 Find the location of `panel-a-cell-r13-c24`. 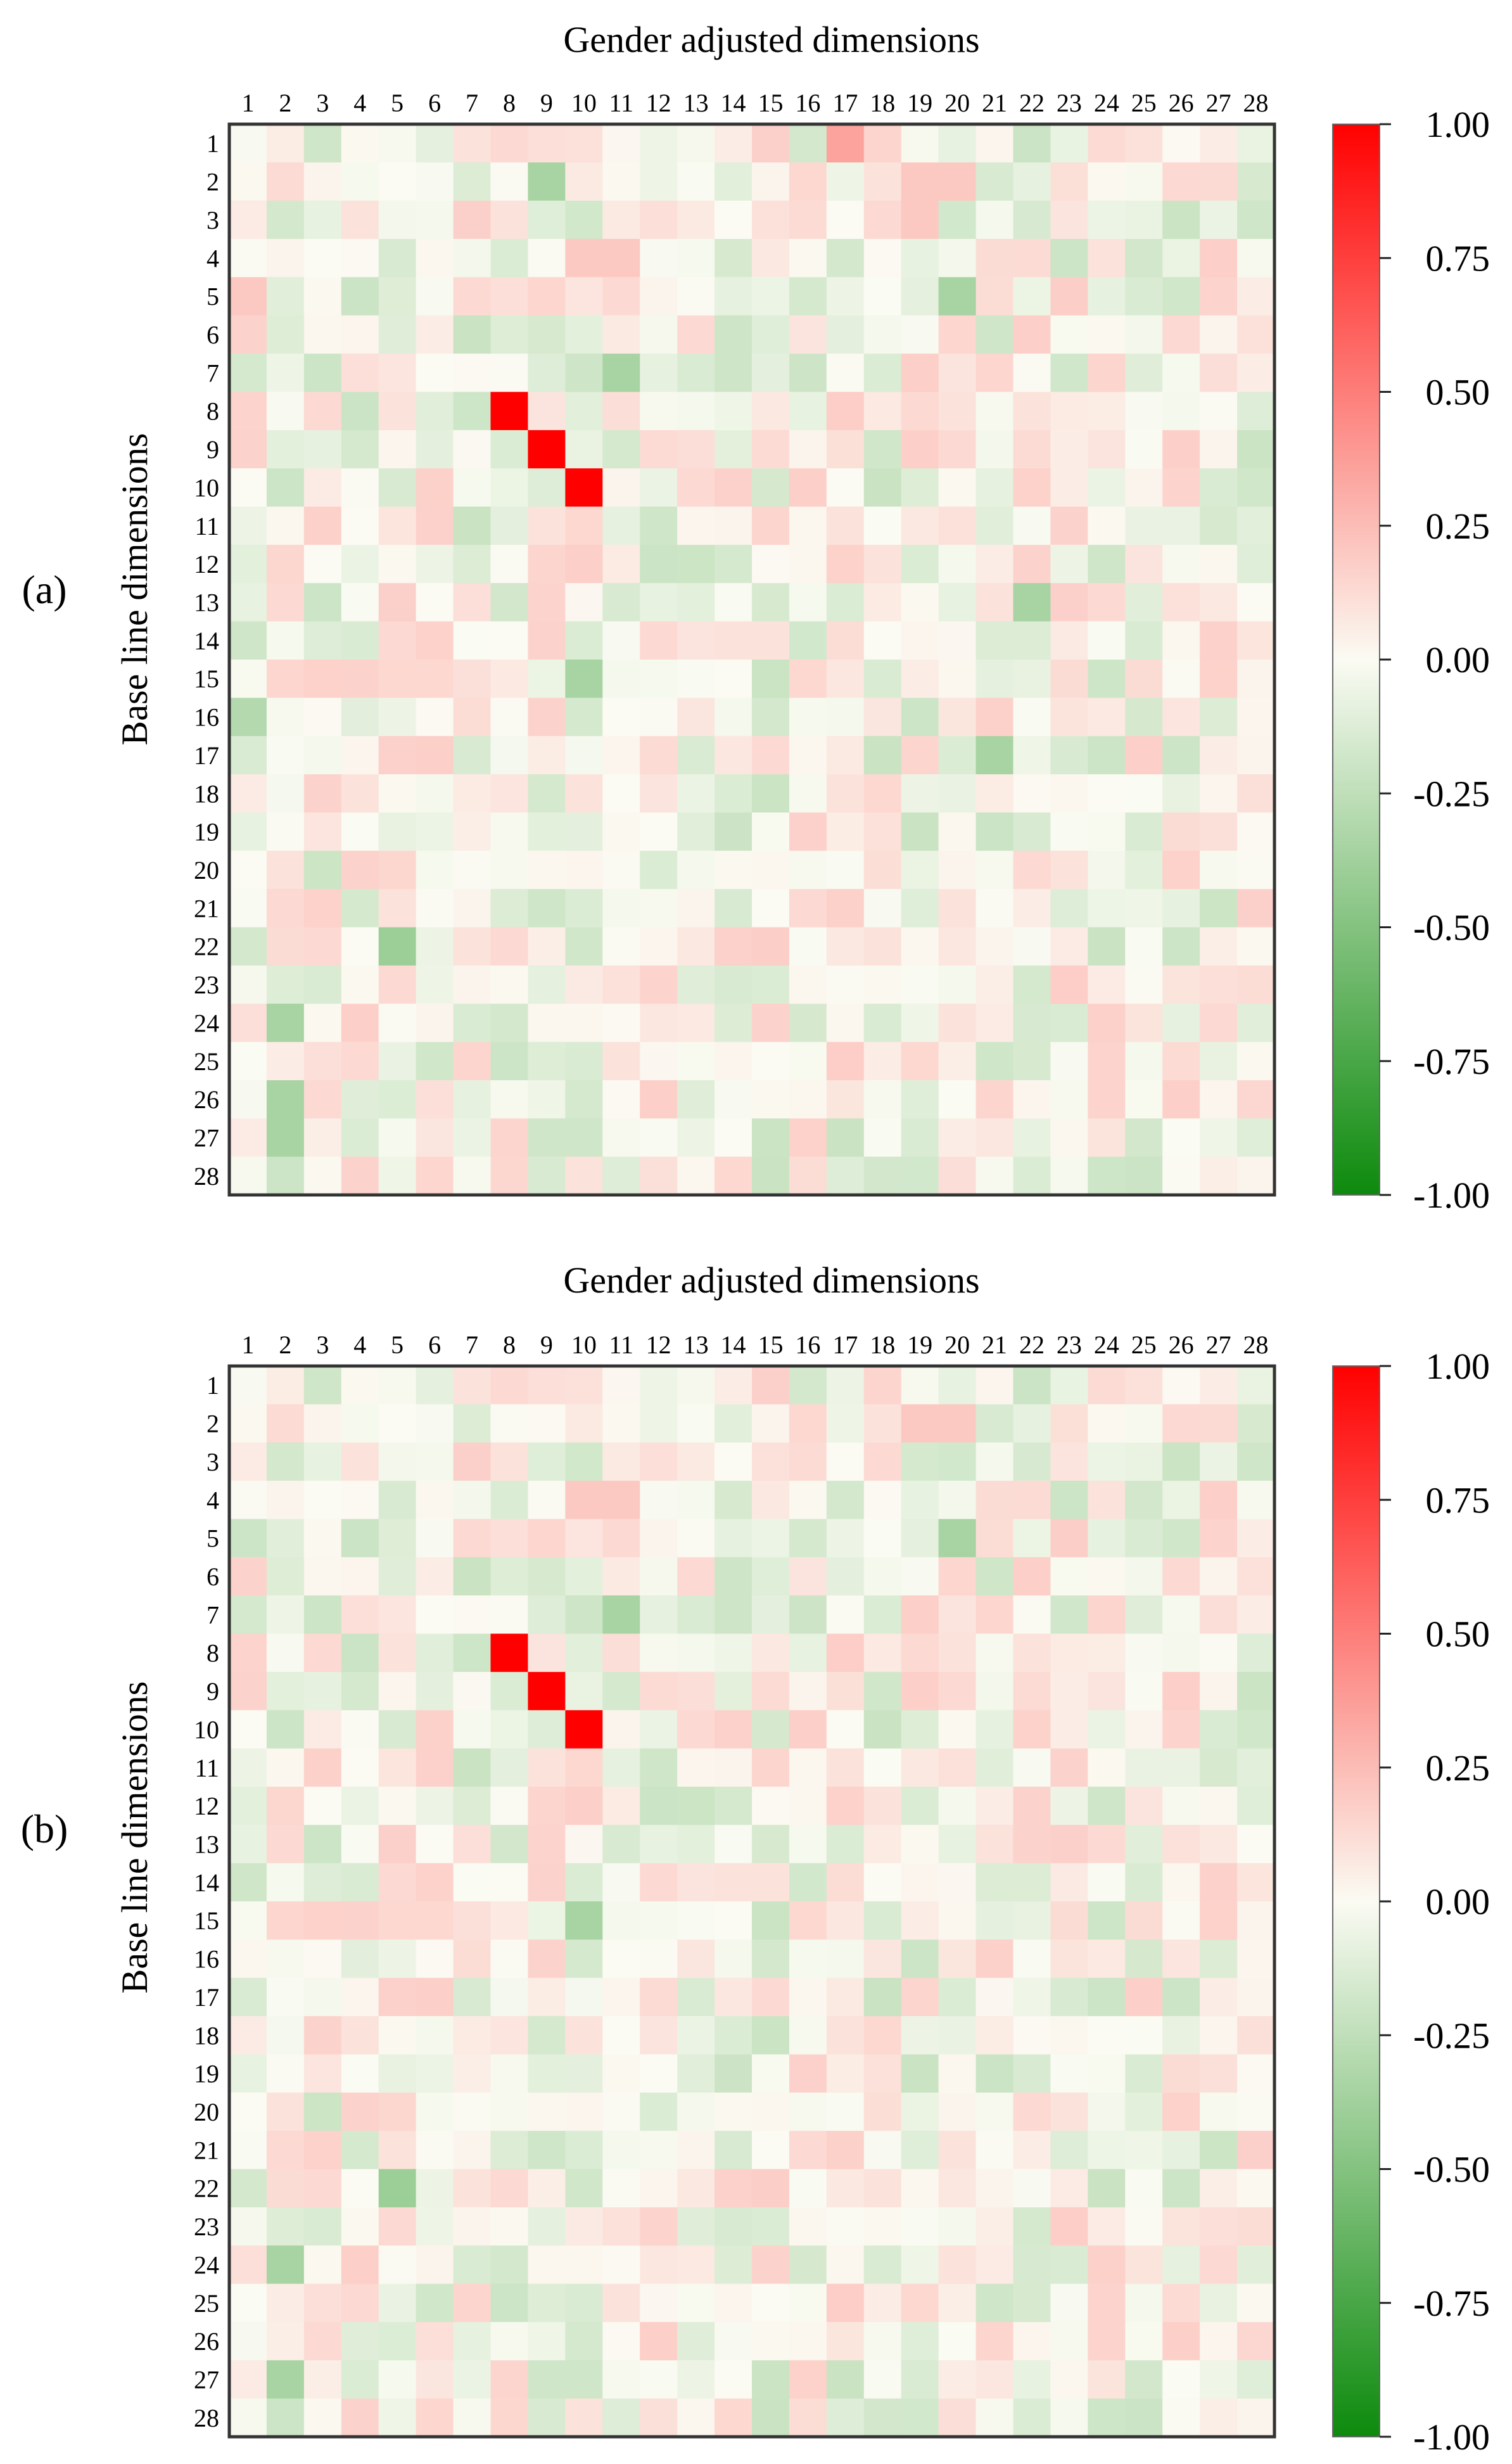

panel-a-cell-r13-c24 is located at coordinates (1107, 602).